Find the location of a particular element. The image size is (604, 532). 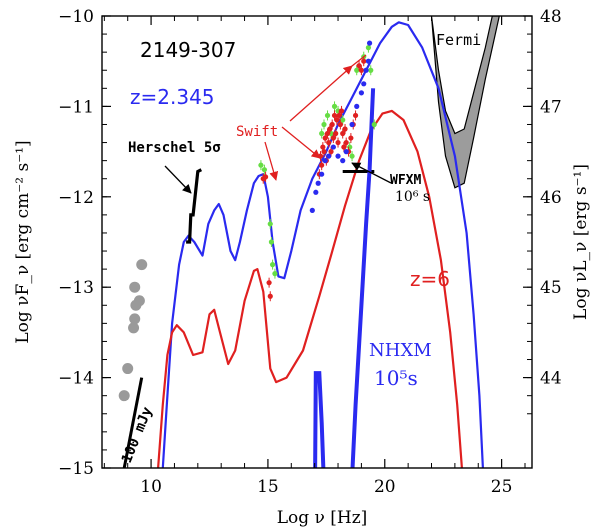

wfxm-exposure-label: 10⁶ s is located at coordinates (412, 197).